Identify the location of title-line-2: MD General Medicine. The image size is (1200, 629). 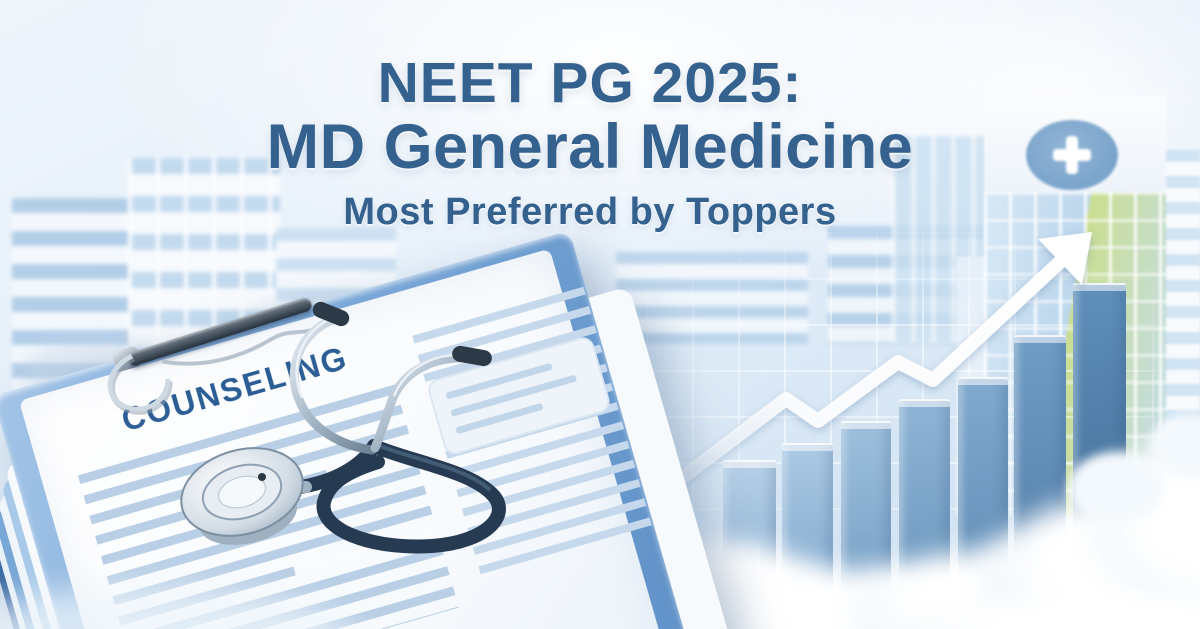
(590, 147).